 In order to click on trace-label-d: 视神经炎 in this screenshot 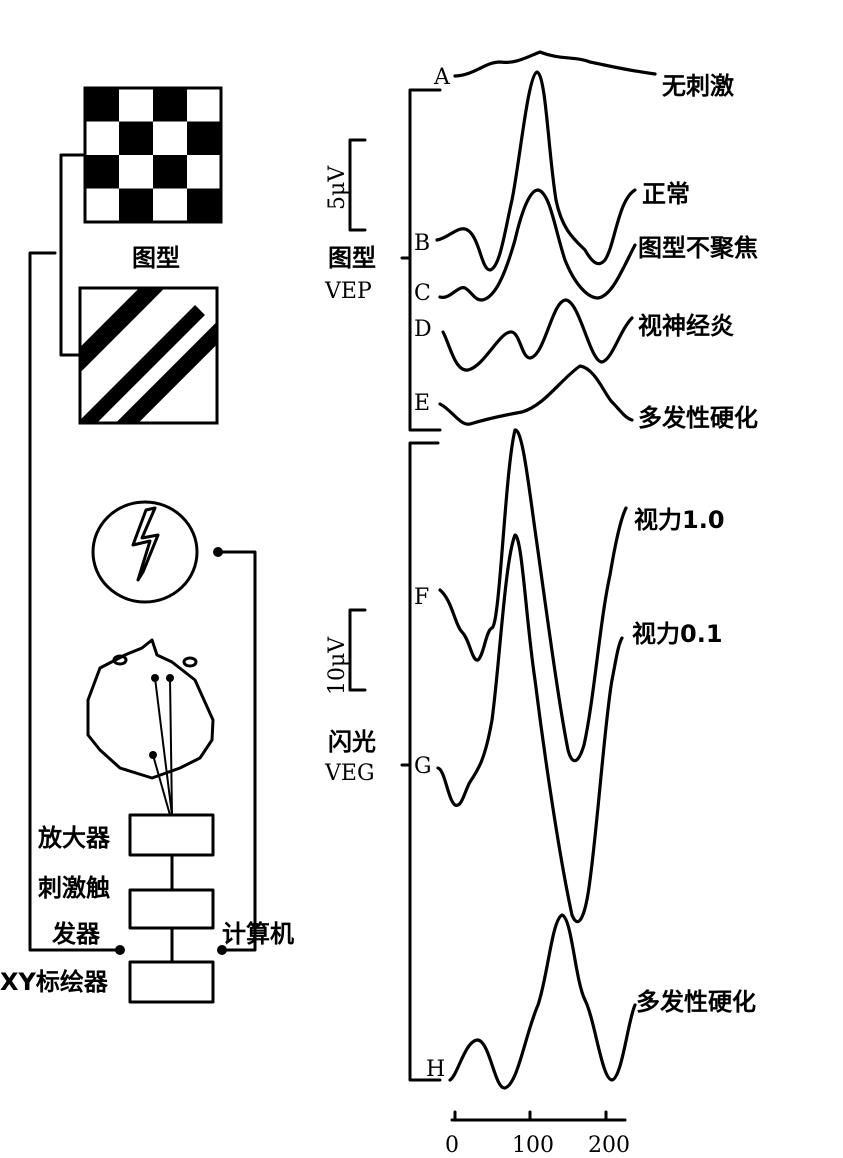, I will do `click(686, 326)`.